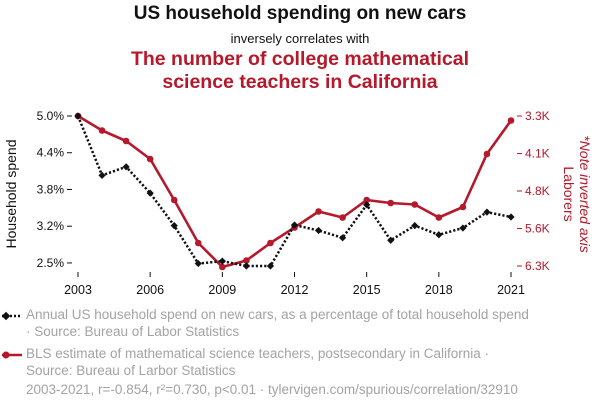  I want to click on left-tick-label: 5.0%, so click(51, 116).